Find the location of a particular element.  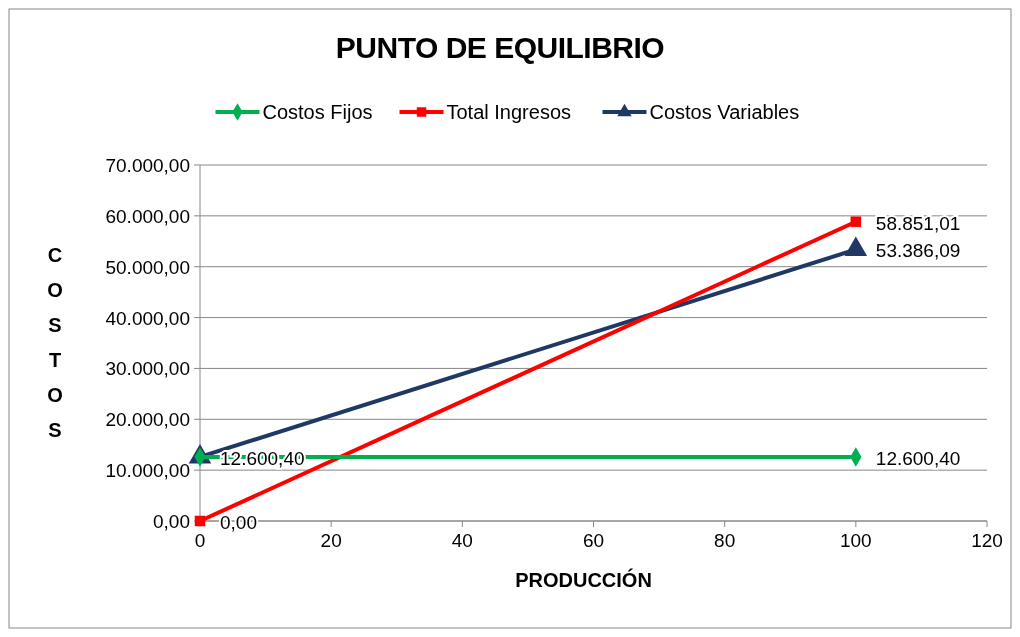

x-tick-label: 120 is located at coordinates (987, 540).